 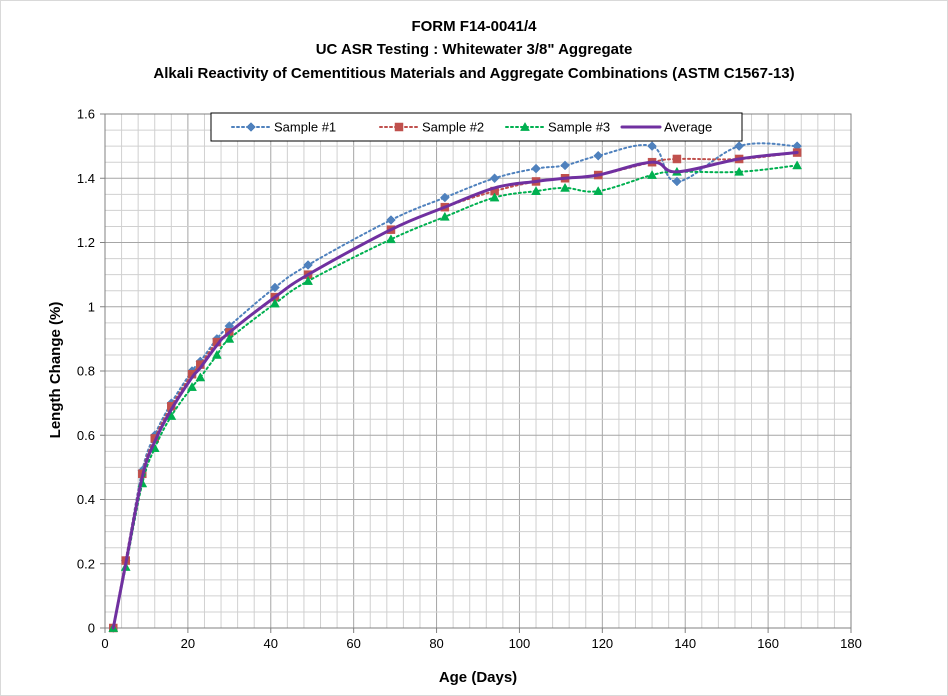 I want to click on legend-entry-sample-1: Sample #1, so click(x=283, y=127).